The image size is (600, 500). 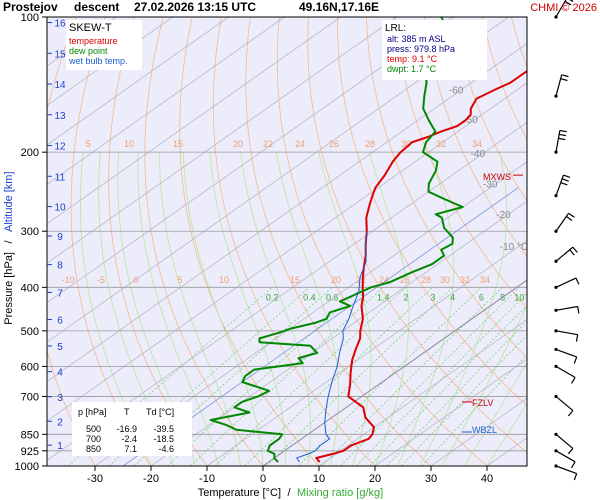 What do you see at coordinates (93, 429) in the screenshot?
I see `table-cell: 500` at bounding box center [93, 429].